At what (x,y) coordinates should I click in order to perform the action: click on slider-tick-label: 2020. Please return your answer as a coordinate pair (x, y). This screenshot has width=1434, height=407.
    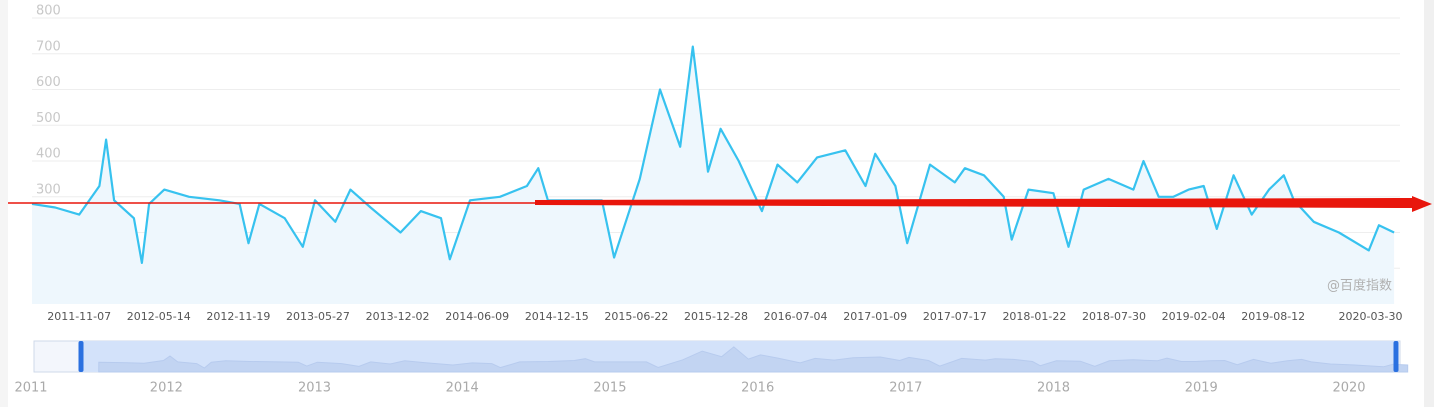
    Looking at the image, I should click on (1348, 388).